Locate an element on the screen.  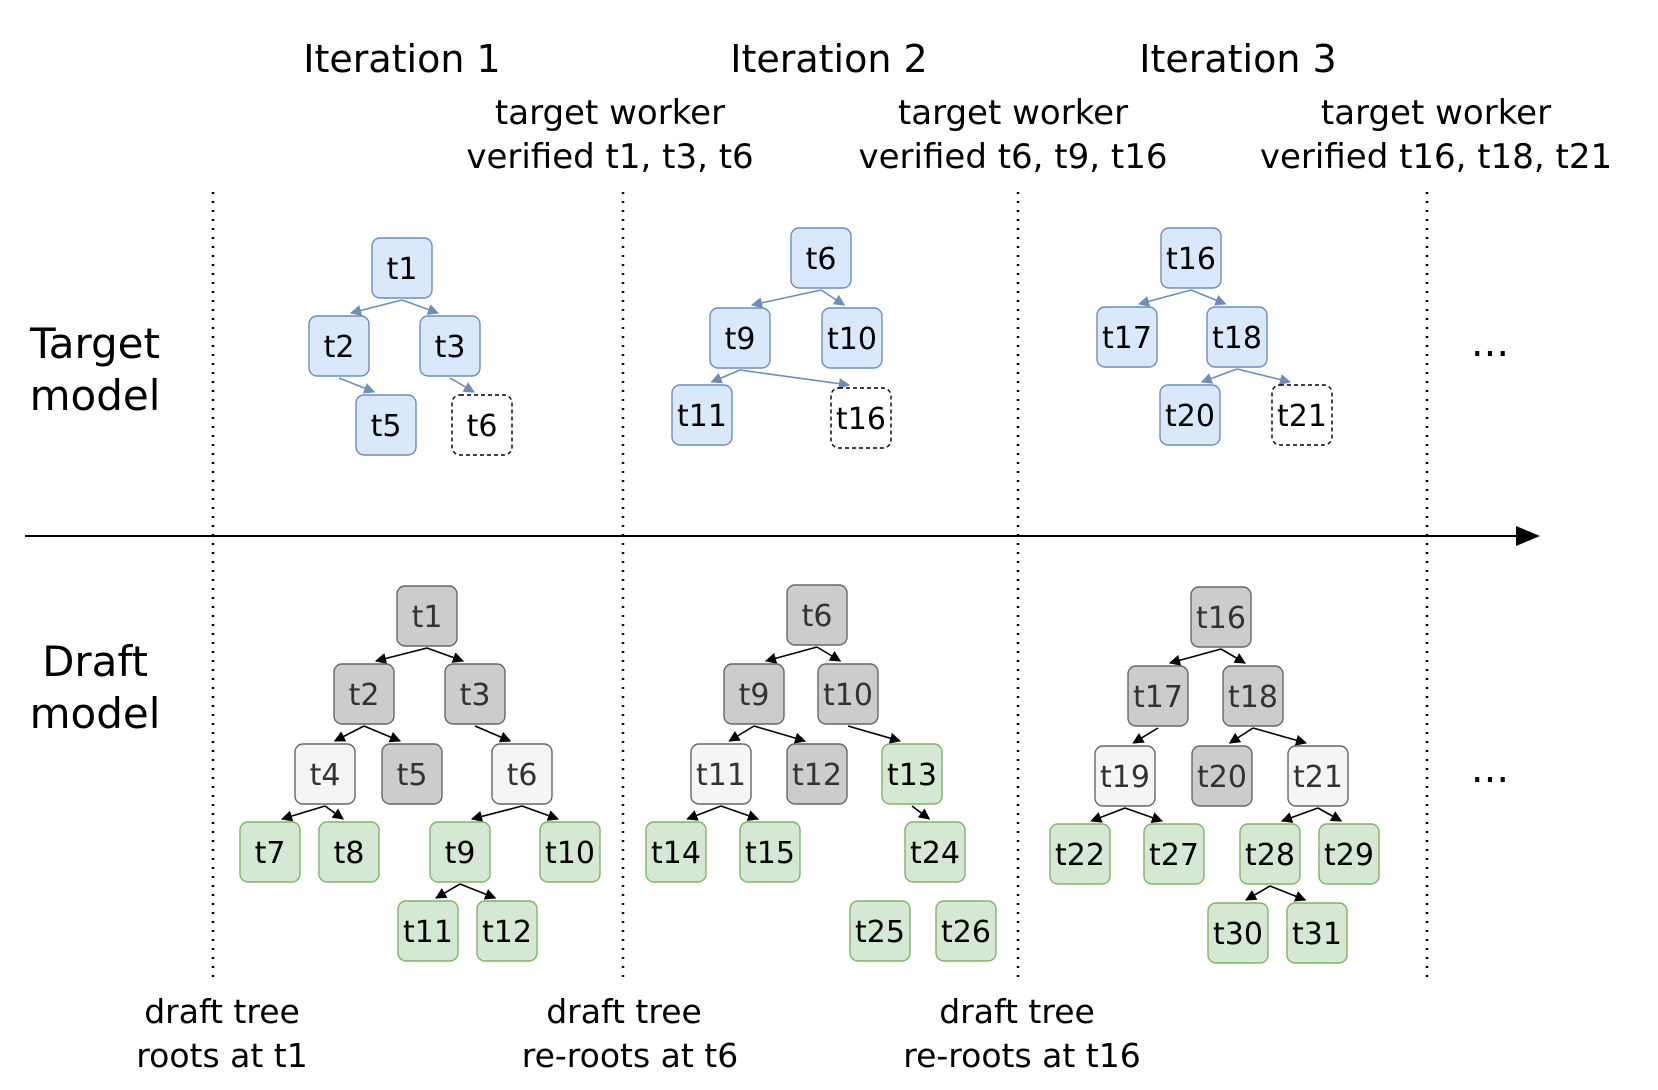
target-tree-2-edge-t9-t16 is located at coordinates (795, 379).